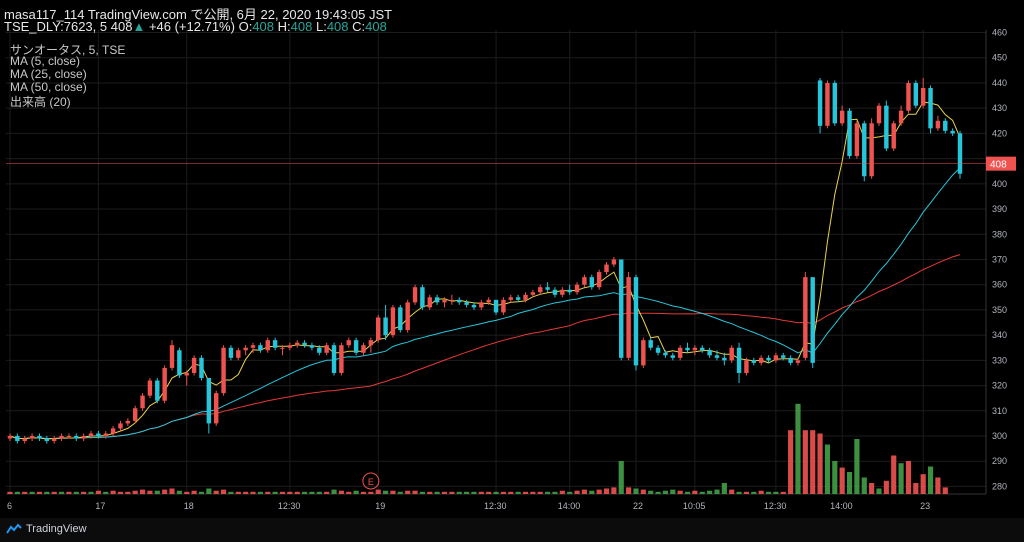 Image resolution: width=1024 pixels, height=542 pixels. What do you see at coordinates (100, 506) in the screenshot?
I see `x-tick-label: 17` at bounding box center [100, 506].